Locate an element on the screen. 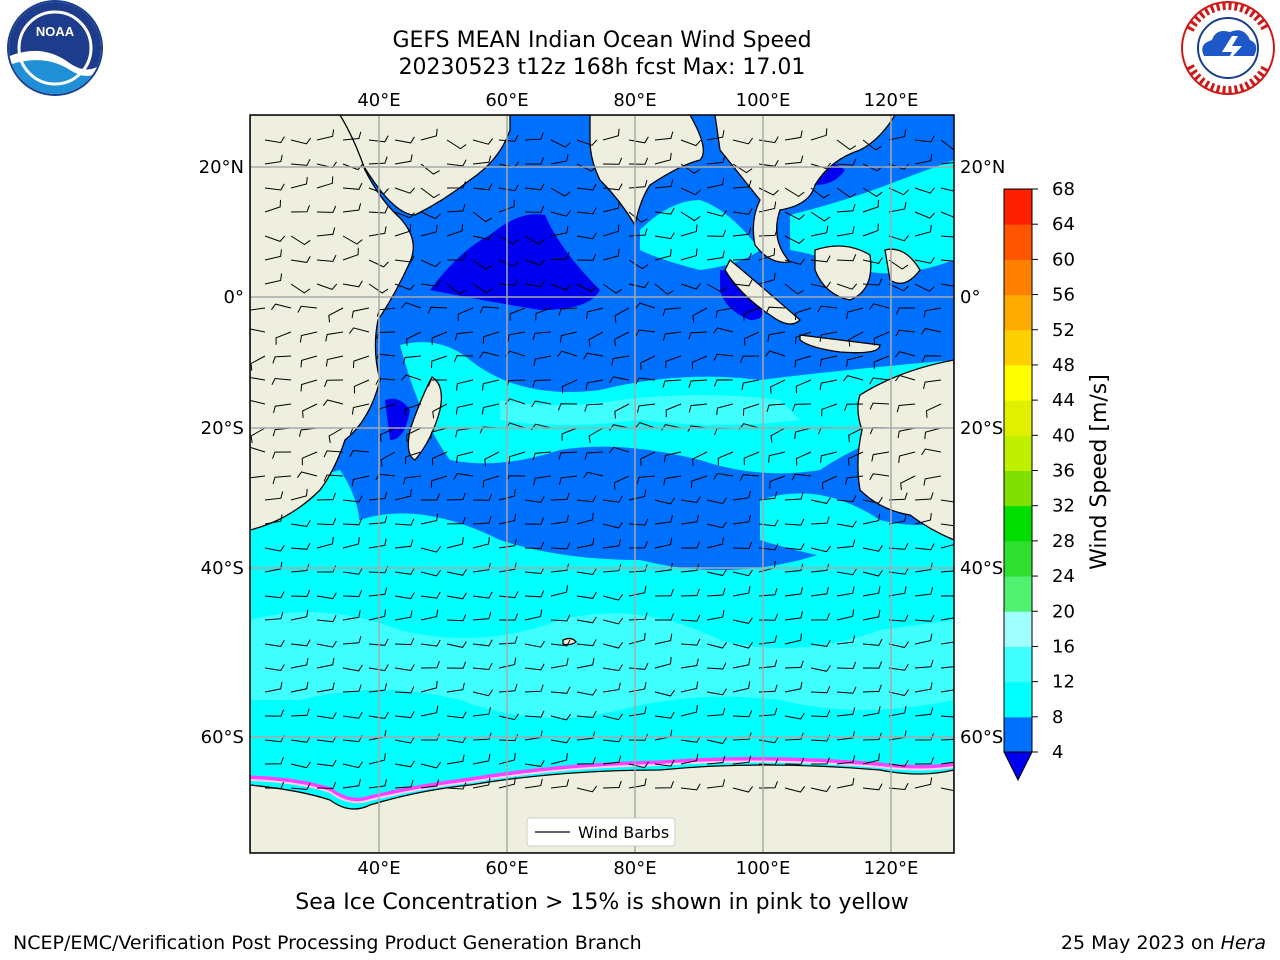  lon-tick-top-2: 60°E is located at coordinates (506, 100).